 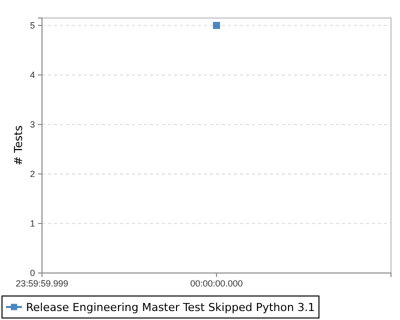 I want to click on y-tick-label: 4, so click(x=32, y=75).